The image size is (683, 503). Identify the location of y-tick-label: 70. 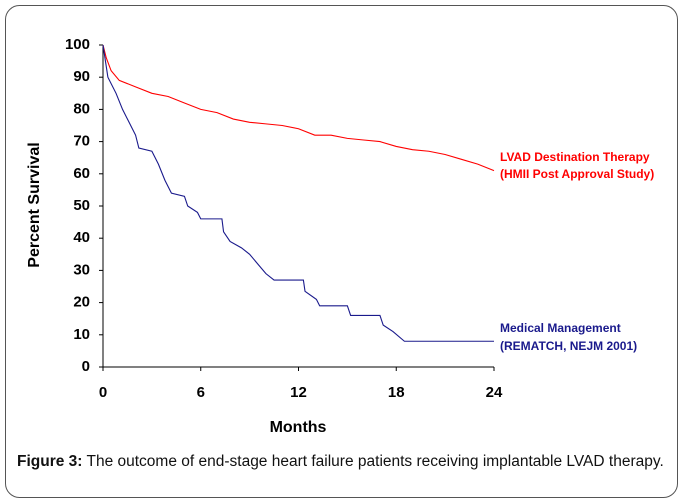
(81, 141).